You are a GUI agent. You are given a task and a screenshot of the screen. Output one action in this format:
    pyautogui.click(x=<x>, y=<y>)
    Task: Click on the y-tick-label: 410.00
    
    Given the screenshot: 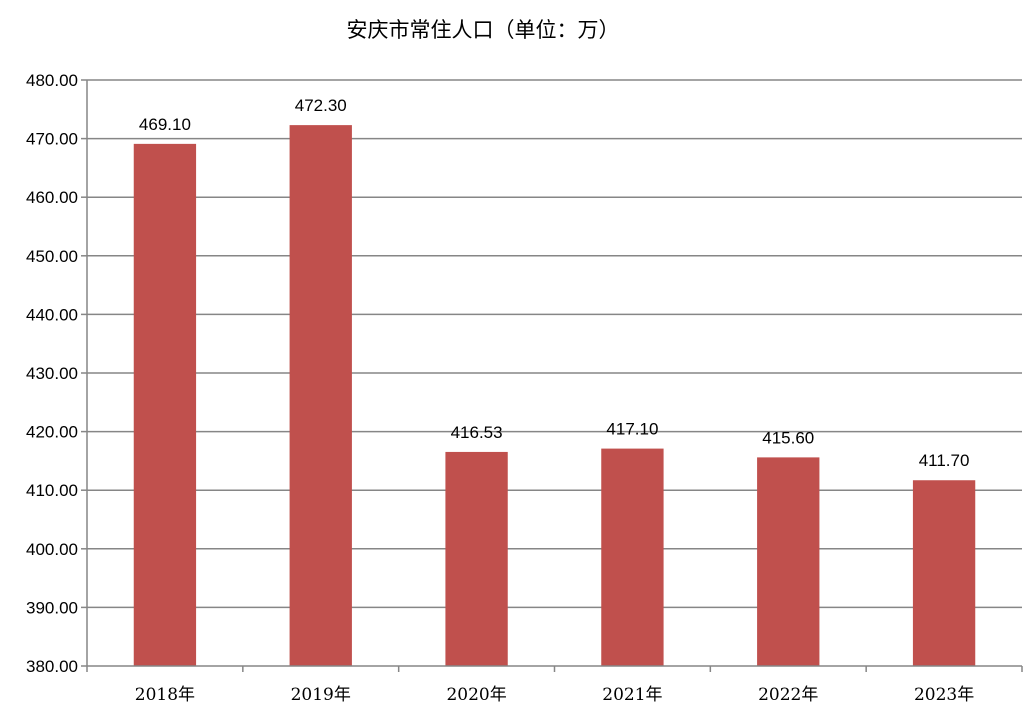 What is the action you would take?
    pyautogui.click(x=52, y=490)
    